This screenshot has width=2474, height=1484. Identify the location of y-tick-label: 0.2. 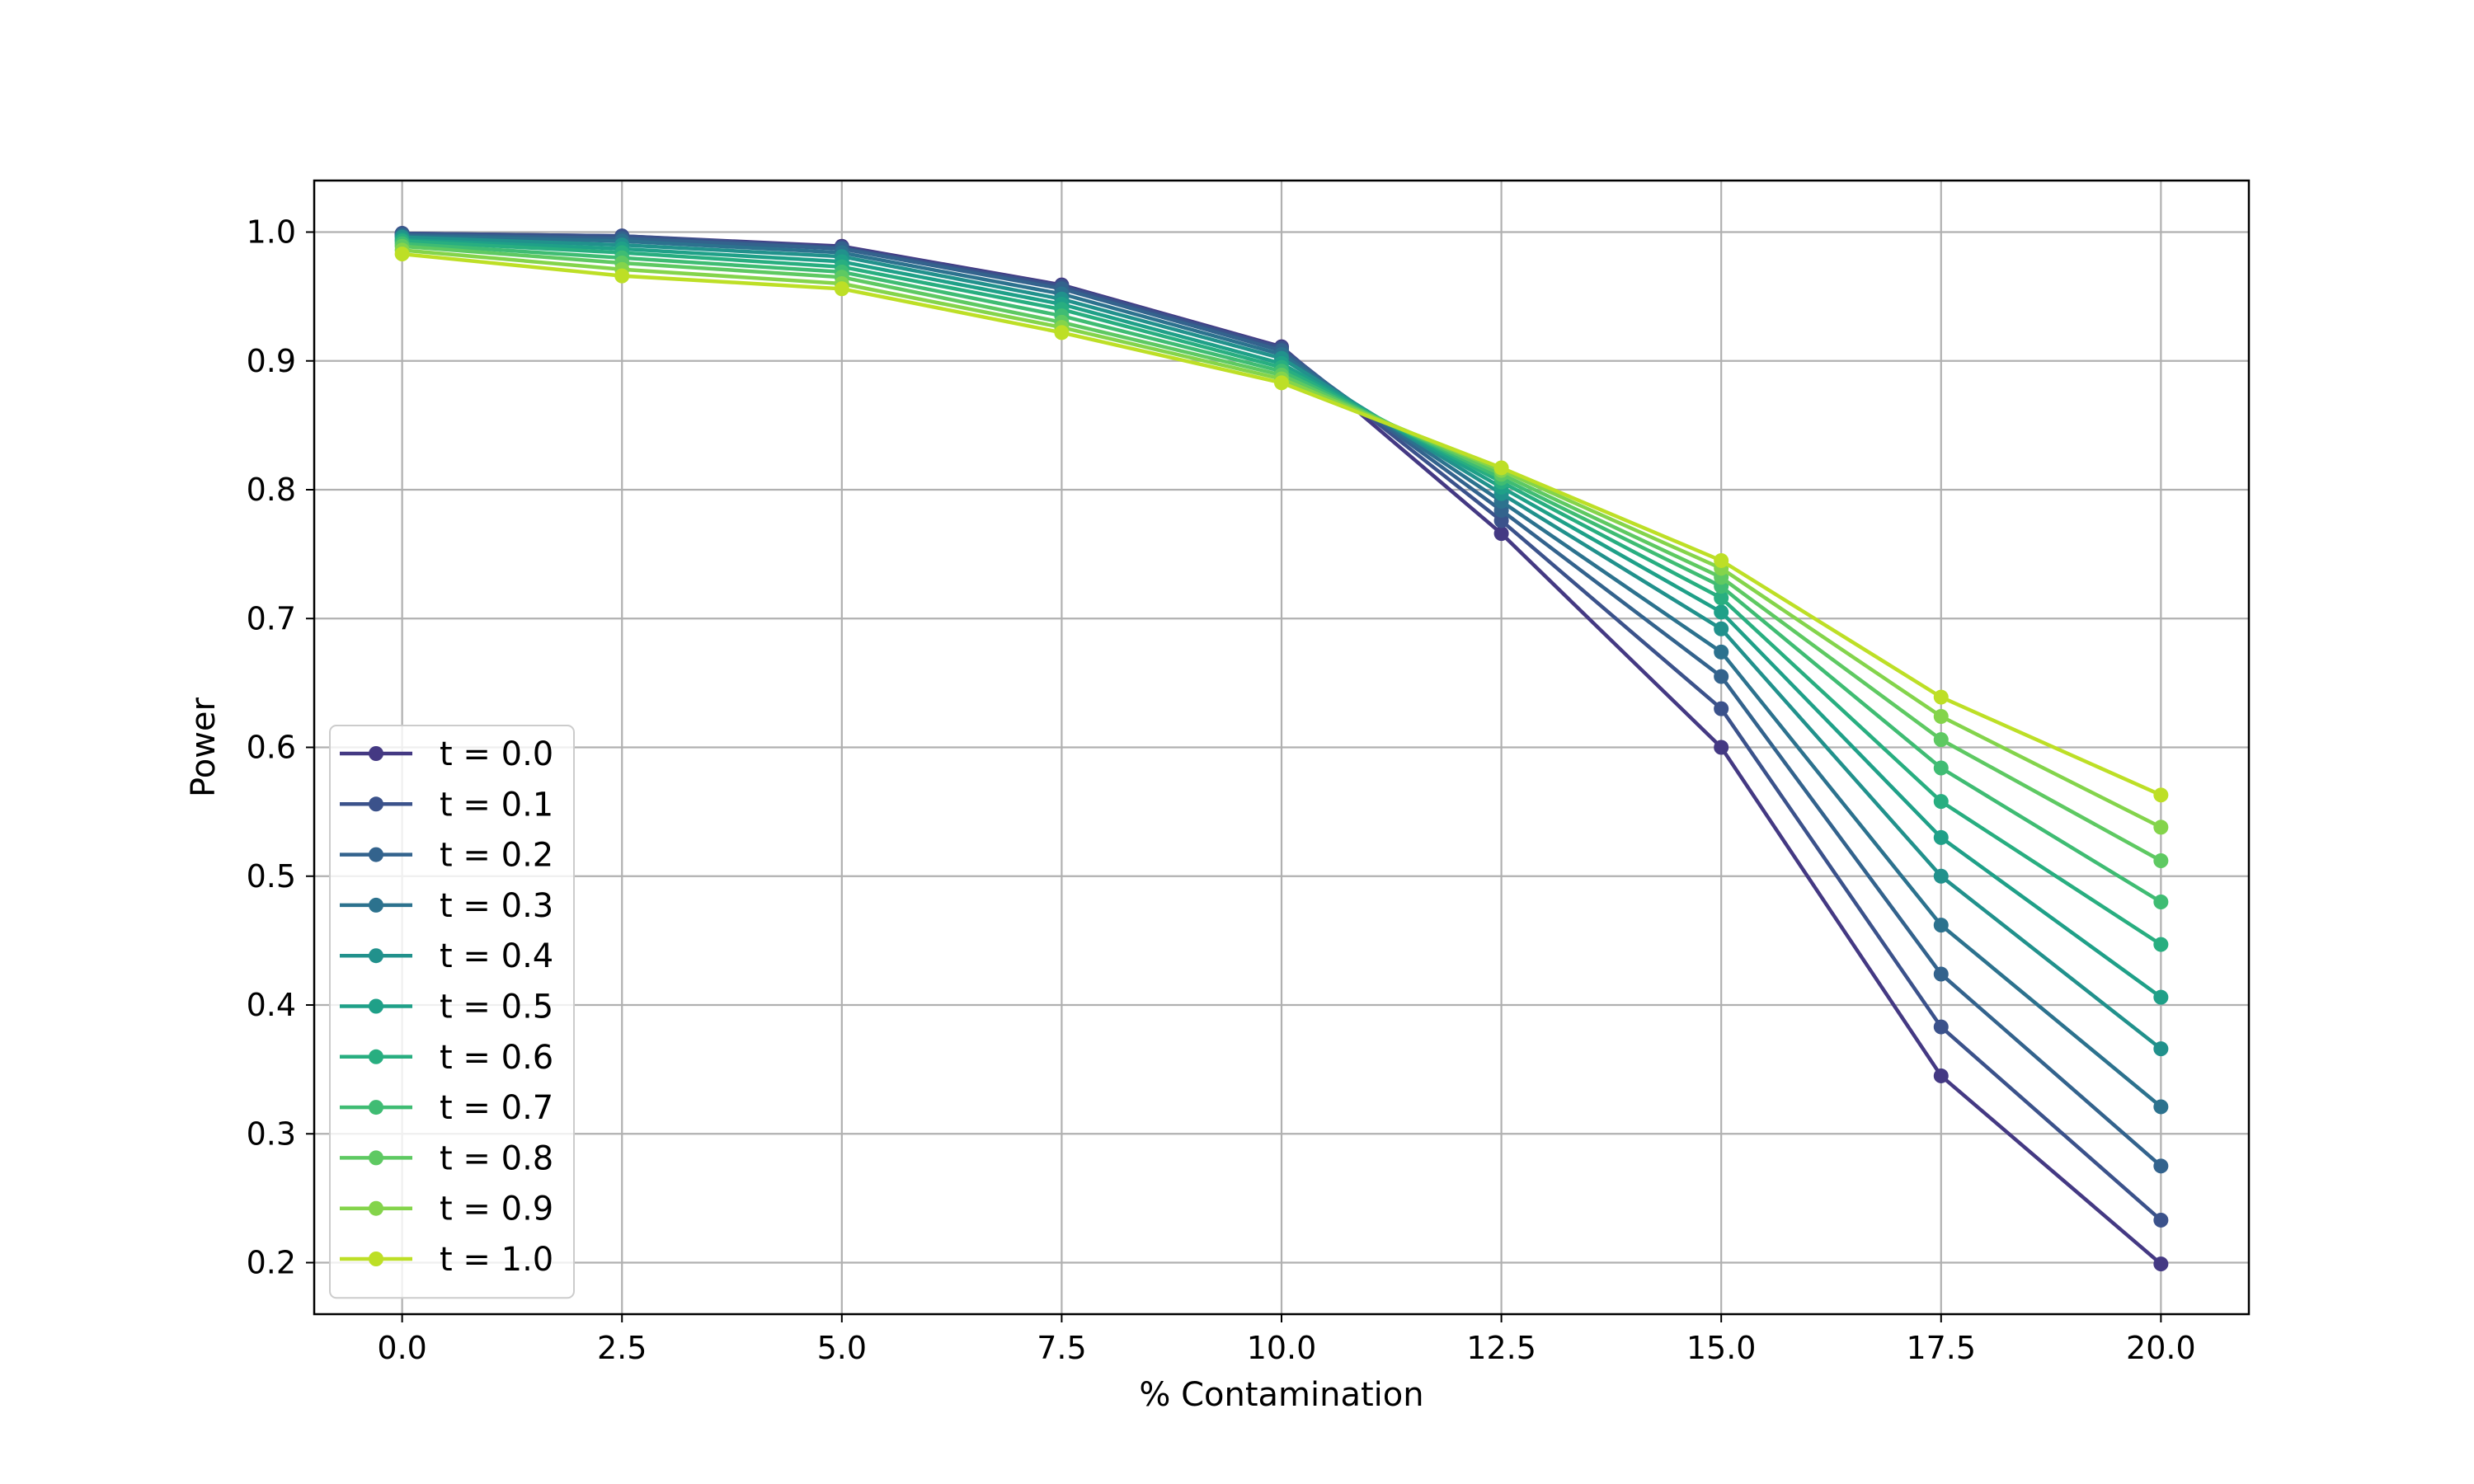
(271, 1263).